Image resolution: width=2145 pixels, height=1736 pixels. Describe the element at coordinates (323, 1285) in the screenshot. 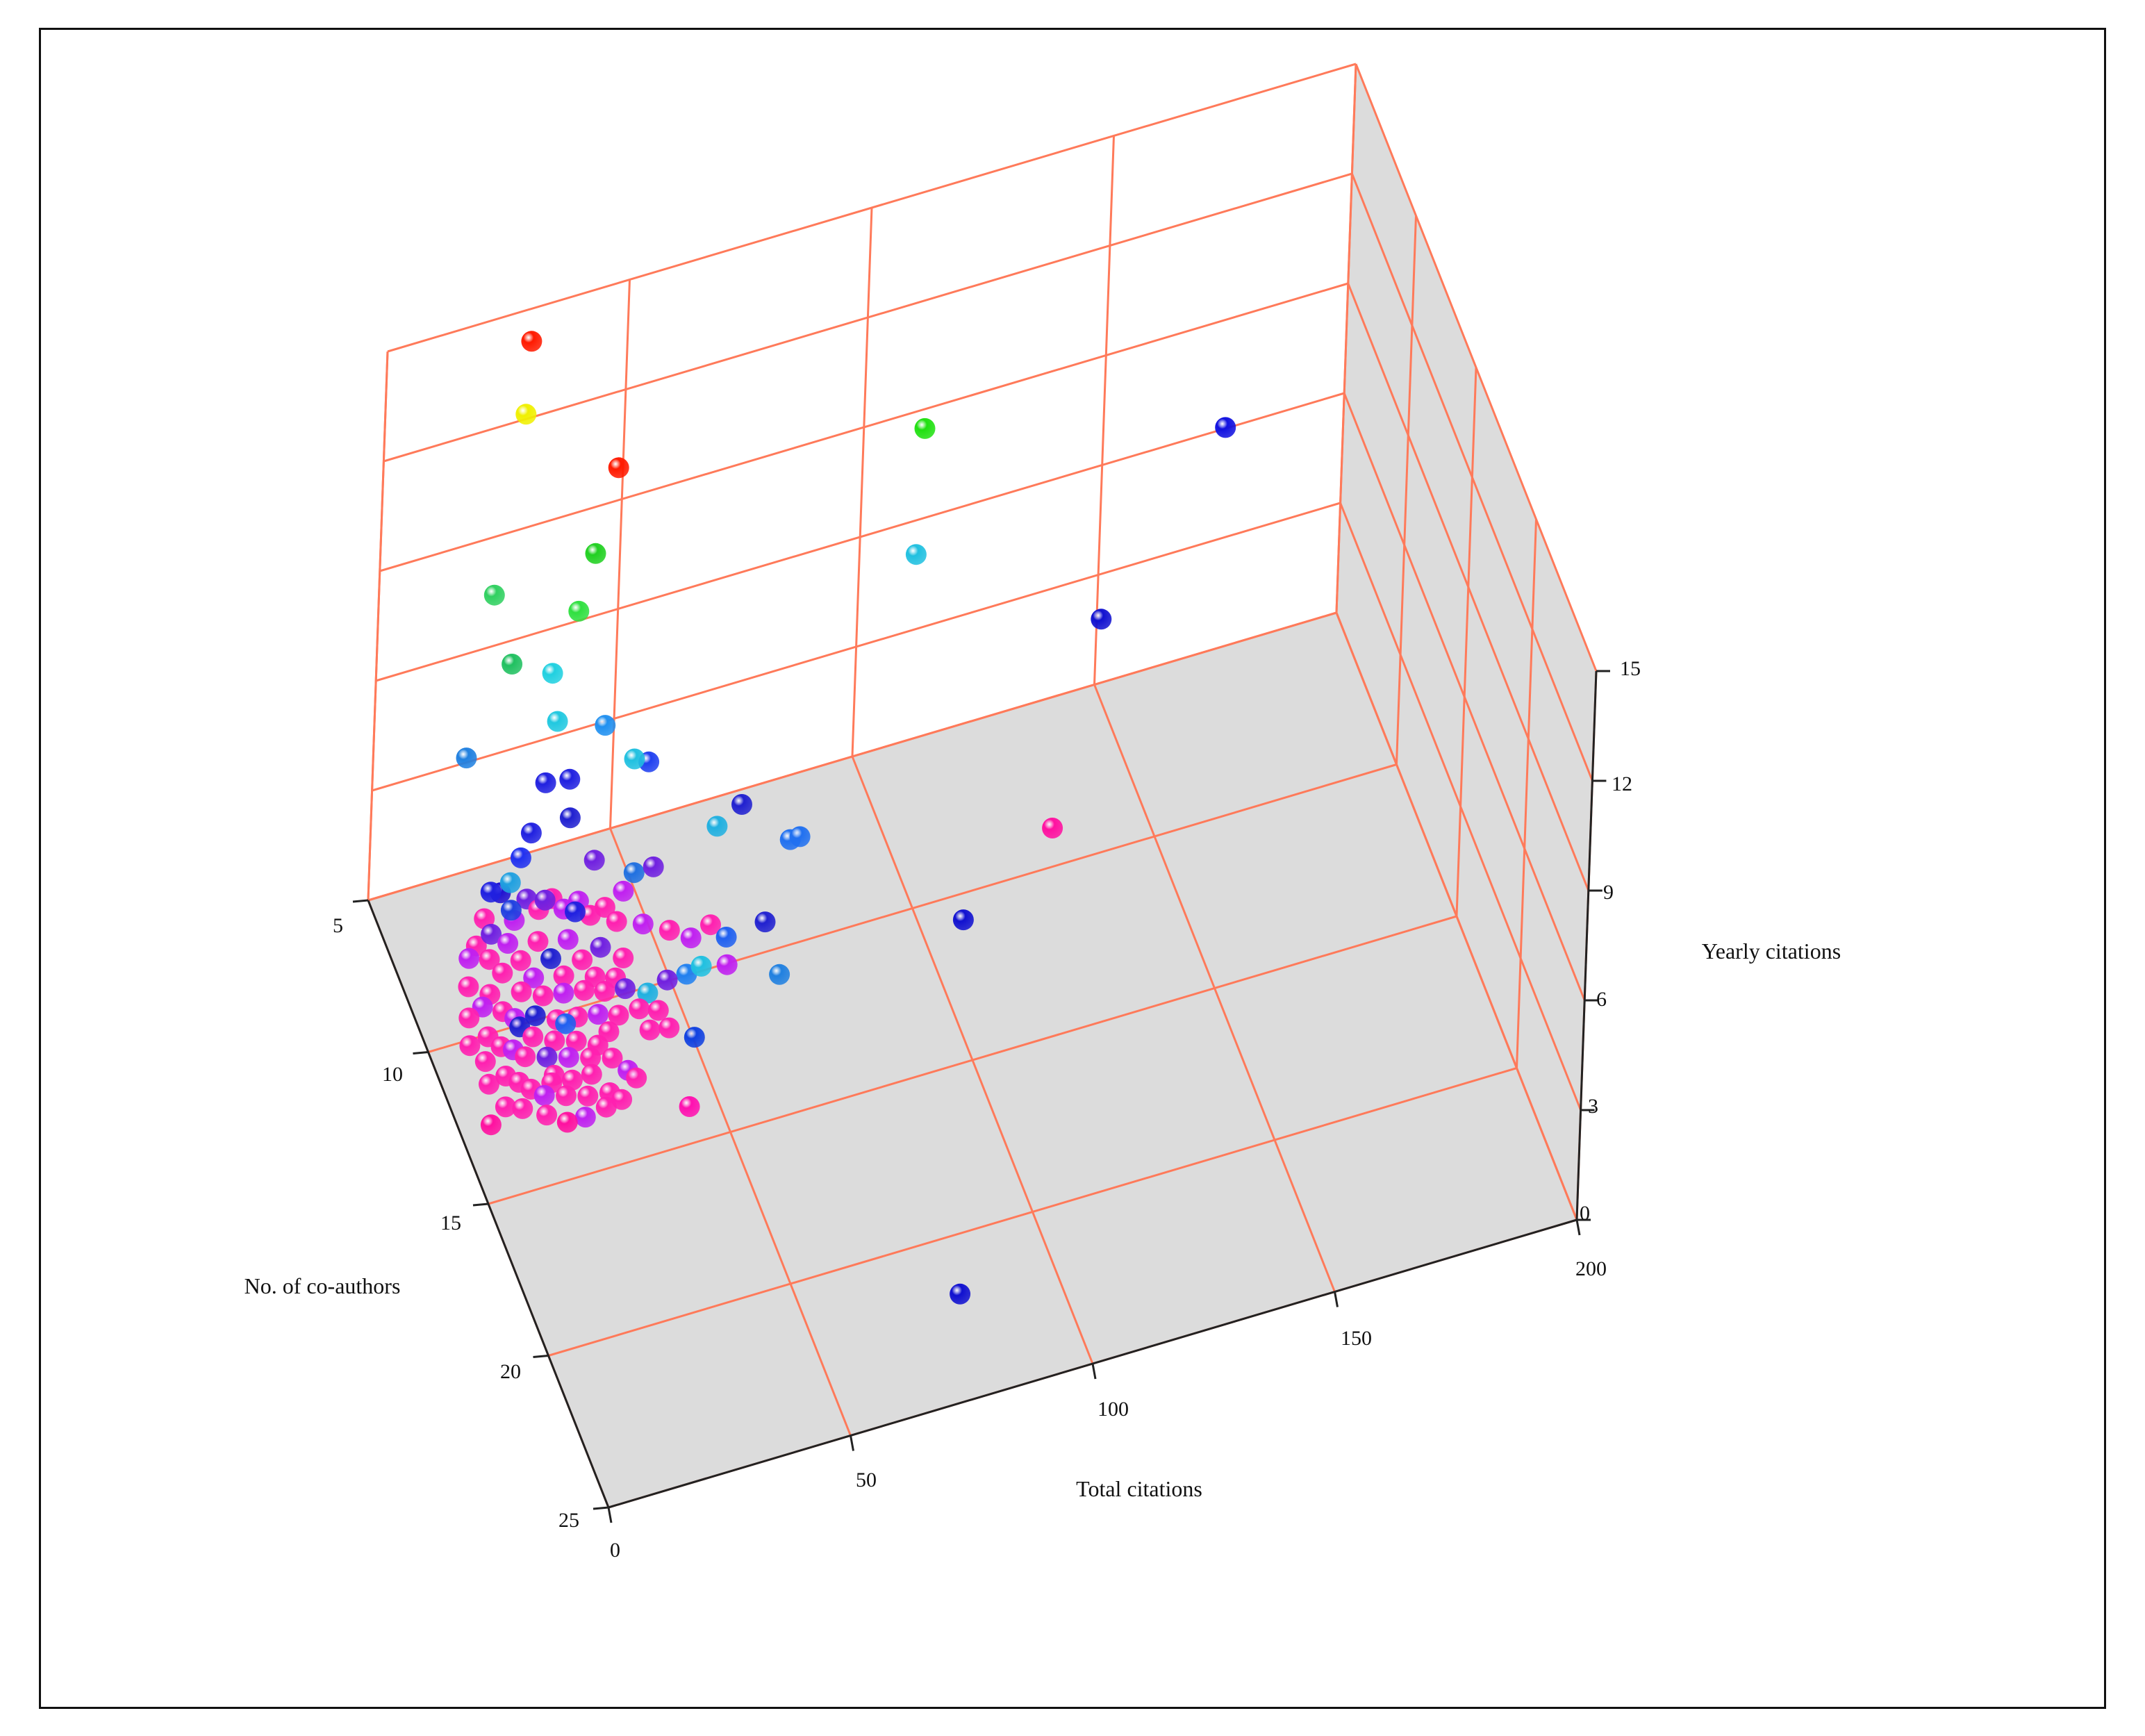

I see `y-axis-title: No. of co-authors` at that location.